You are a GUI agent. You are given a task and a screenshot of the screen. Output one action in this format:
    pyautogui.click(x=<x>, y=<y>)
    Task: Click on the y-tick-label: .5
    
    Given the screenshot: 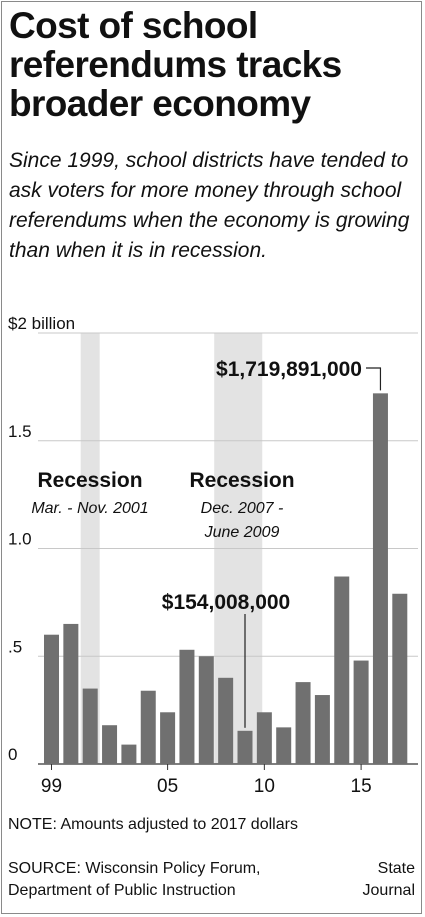 What is the action you would take?
    pyautogui.click(x=15, y=646)
    